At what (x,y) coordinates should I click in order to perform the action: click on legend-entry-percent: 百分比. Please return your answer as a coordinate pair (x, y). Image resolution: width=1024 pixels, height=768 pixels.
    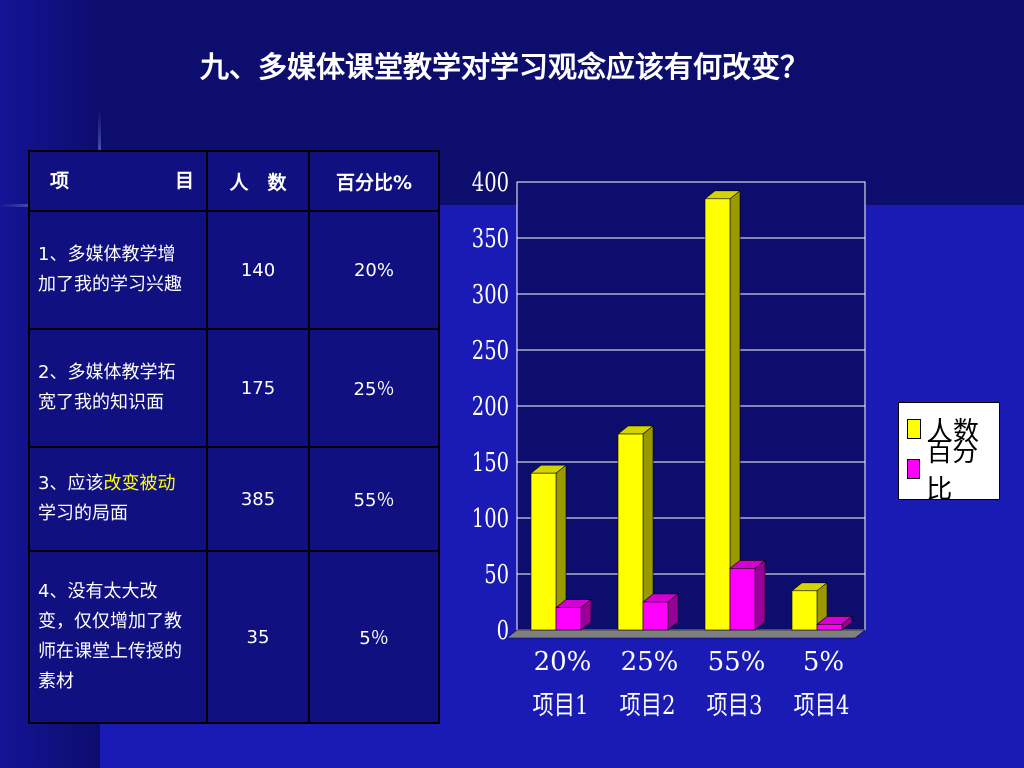
    Looking at the image, I should click on (949, 471).